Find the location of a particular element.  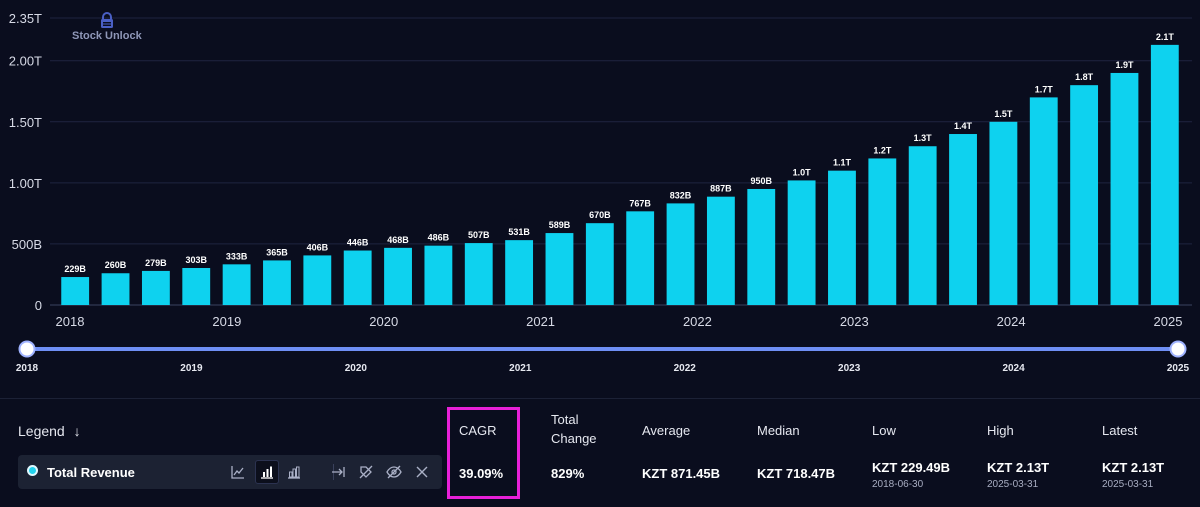

bar-data-label: 832B is located at coordinates (681, 195).